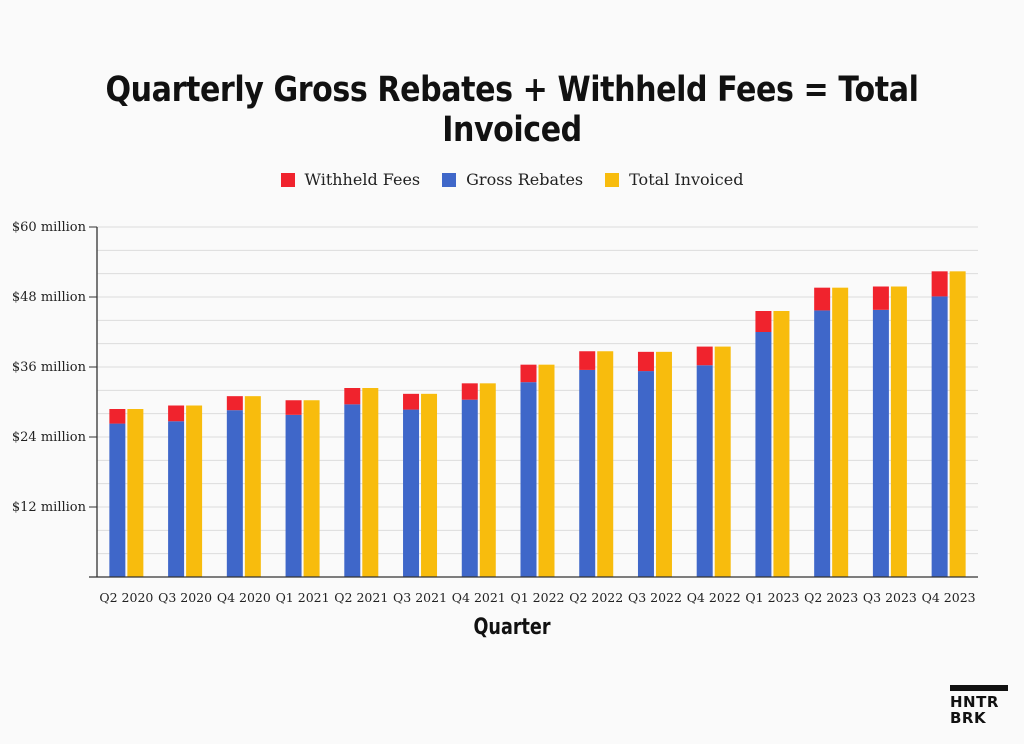  I want to click on x-tick-label: Q4 2022, so click(714, 597).